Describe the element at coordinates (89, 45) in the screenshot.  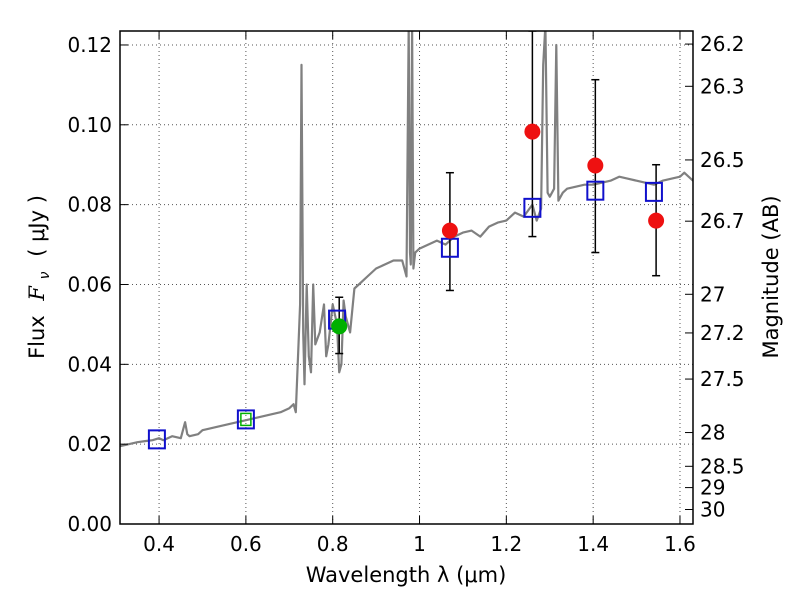
I see `y-tick-label: 0.12` at that location.